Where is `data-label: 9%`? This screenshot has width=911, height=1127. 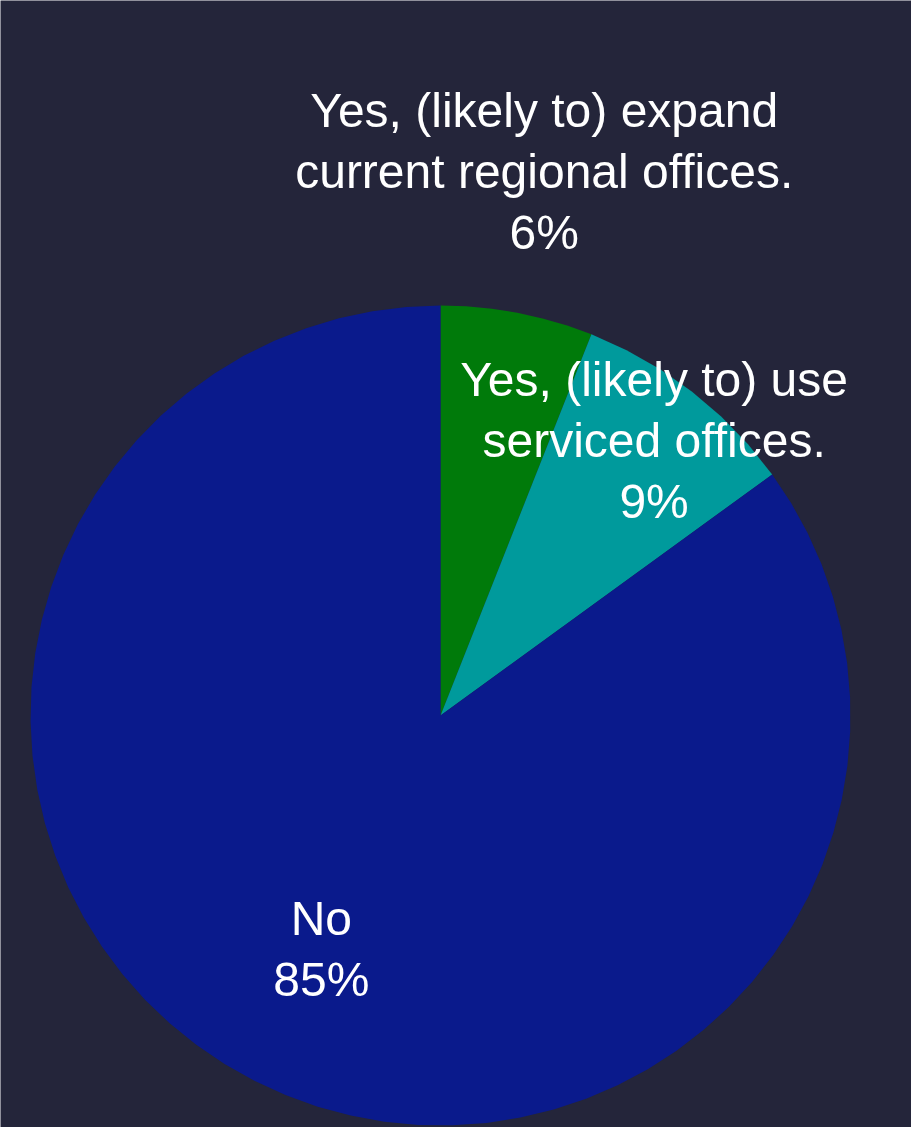 data-label: 9% is located at coordinates (654, 501).